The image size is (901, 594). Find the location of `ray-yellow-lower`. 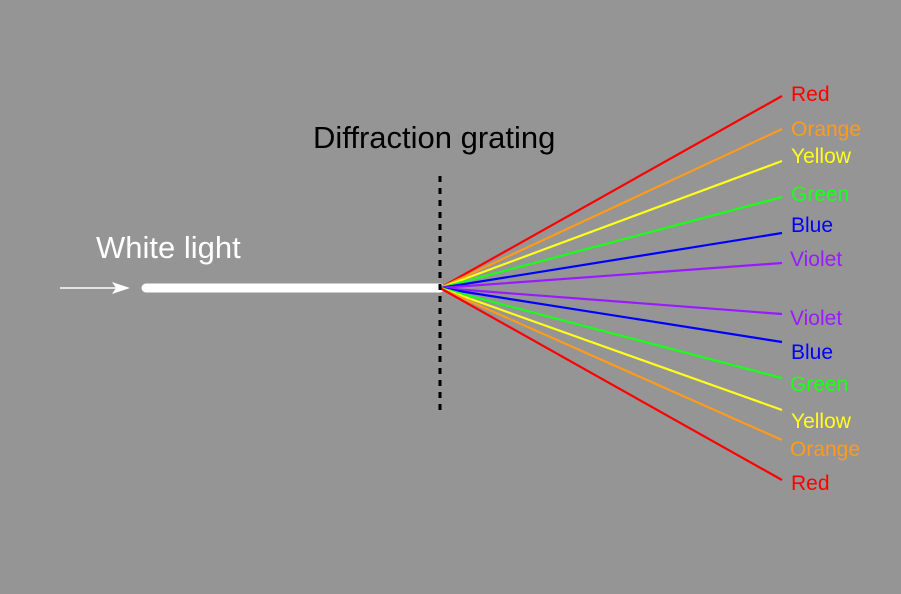

ray-yellow-lower is located at coordinates (611, 349).